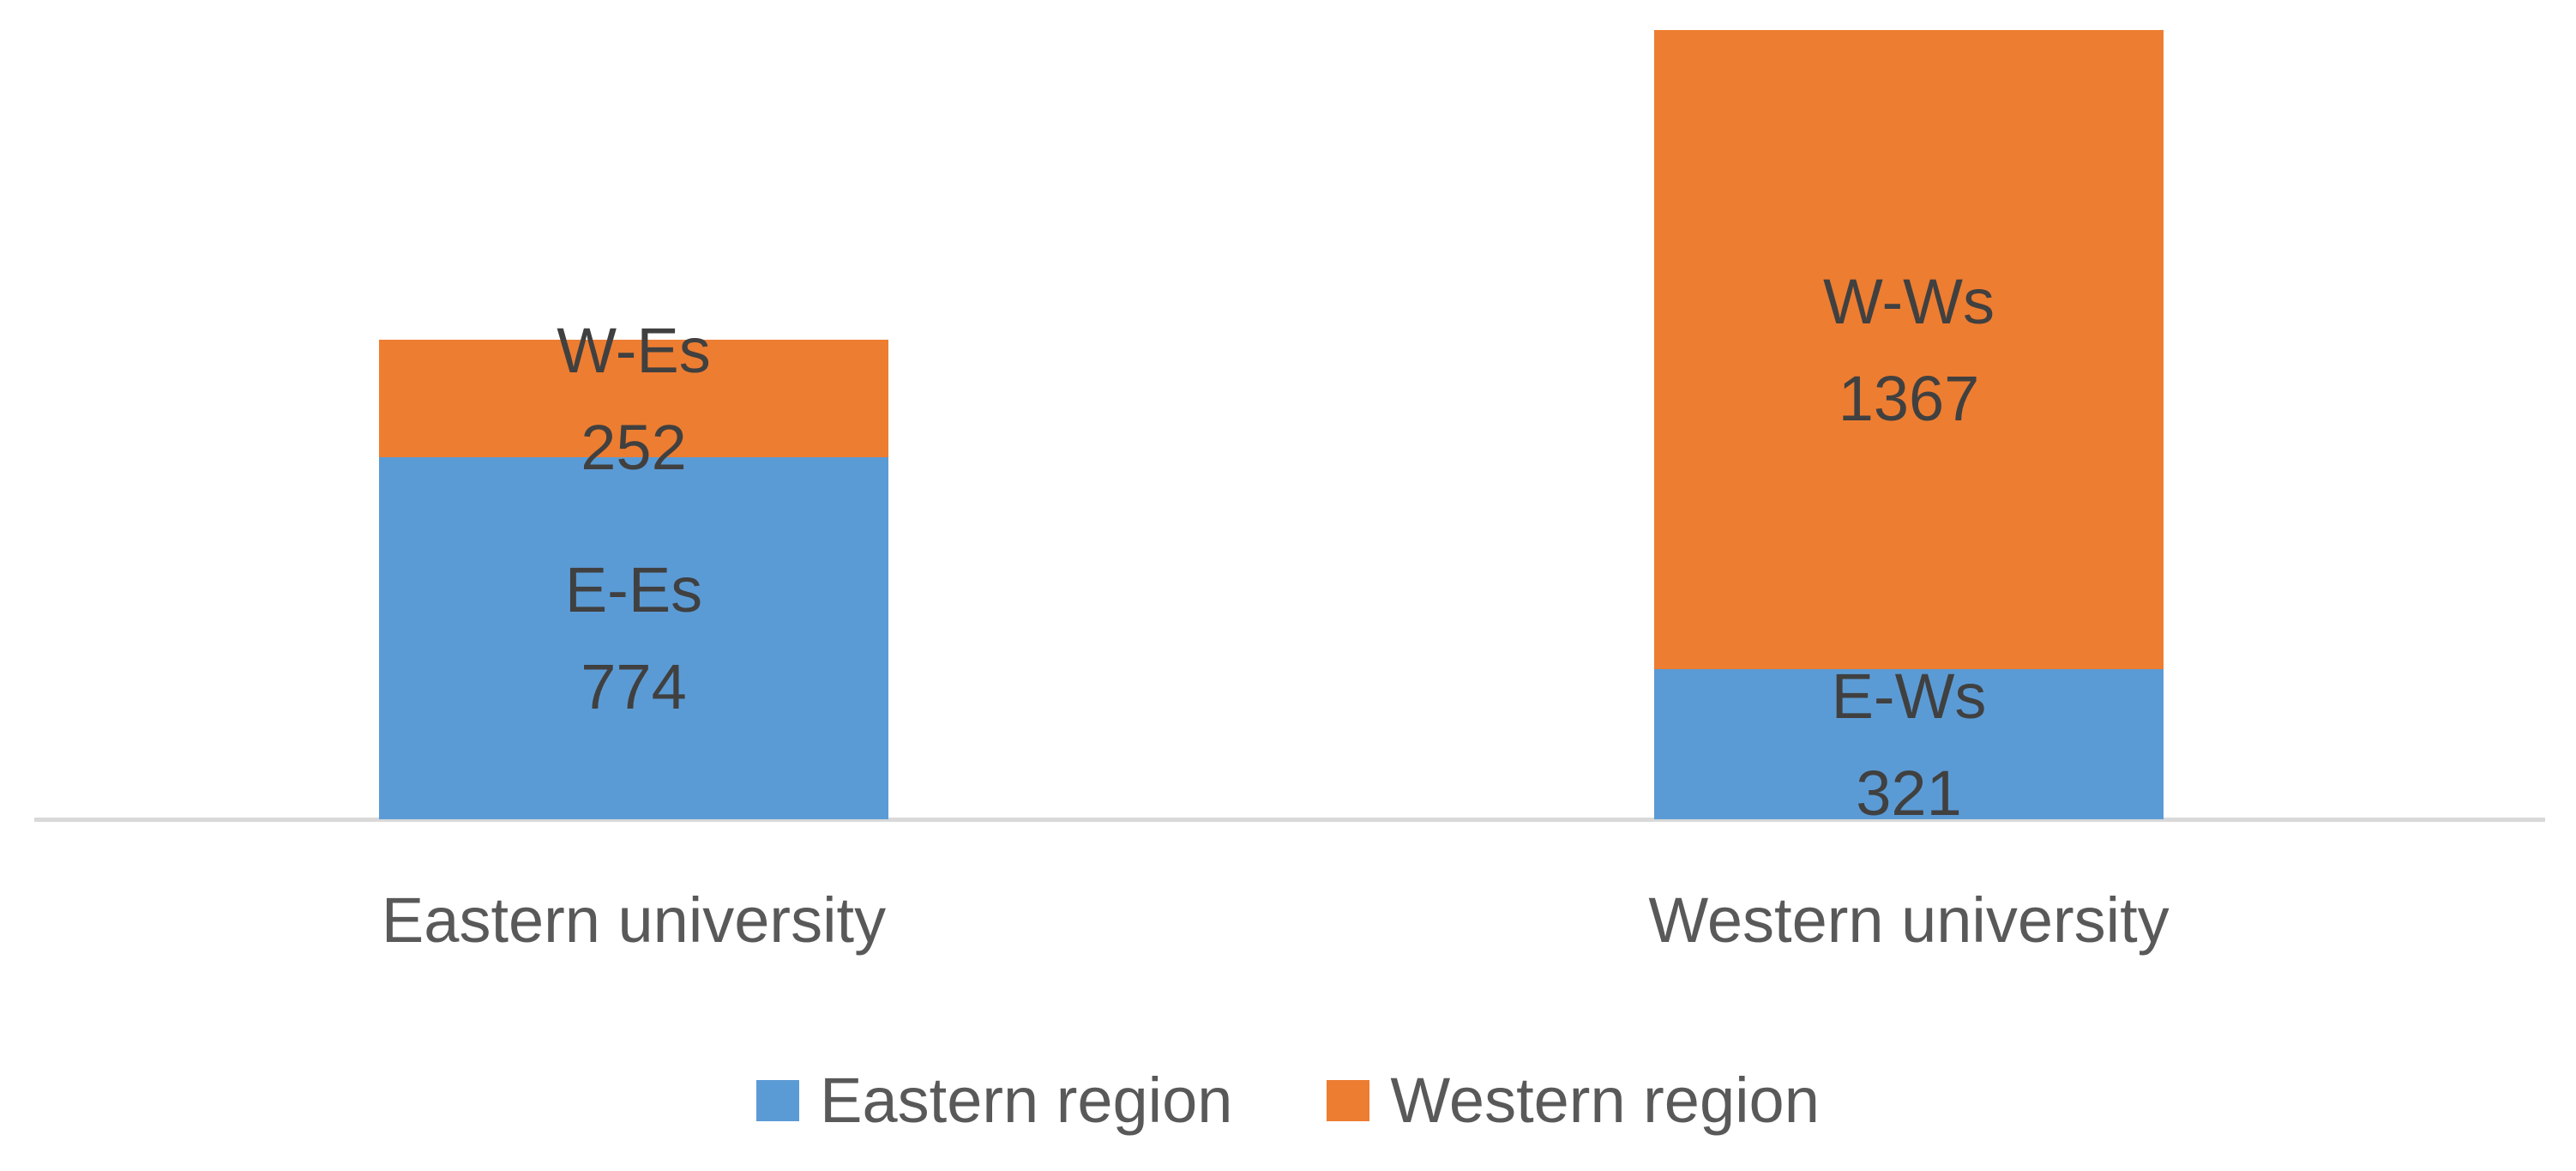  What do you see at coordinates (634, 447) in the screenshot?
I see `data-label-value: 252` at bounding box center [634, 447].